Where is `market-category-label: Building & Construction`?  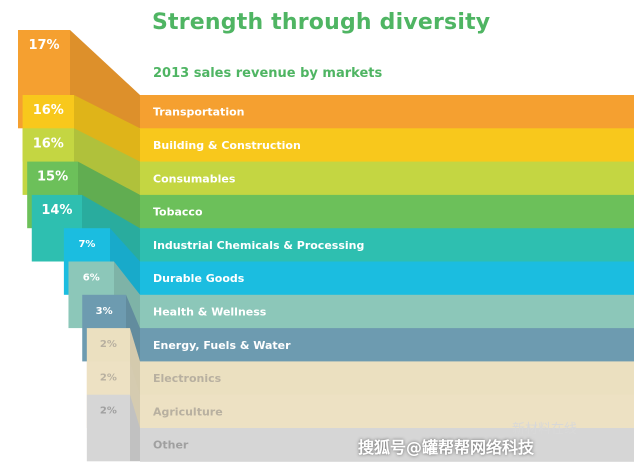 market-category-label: Building & Construction is located at coordinates (227, 145).